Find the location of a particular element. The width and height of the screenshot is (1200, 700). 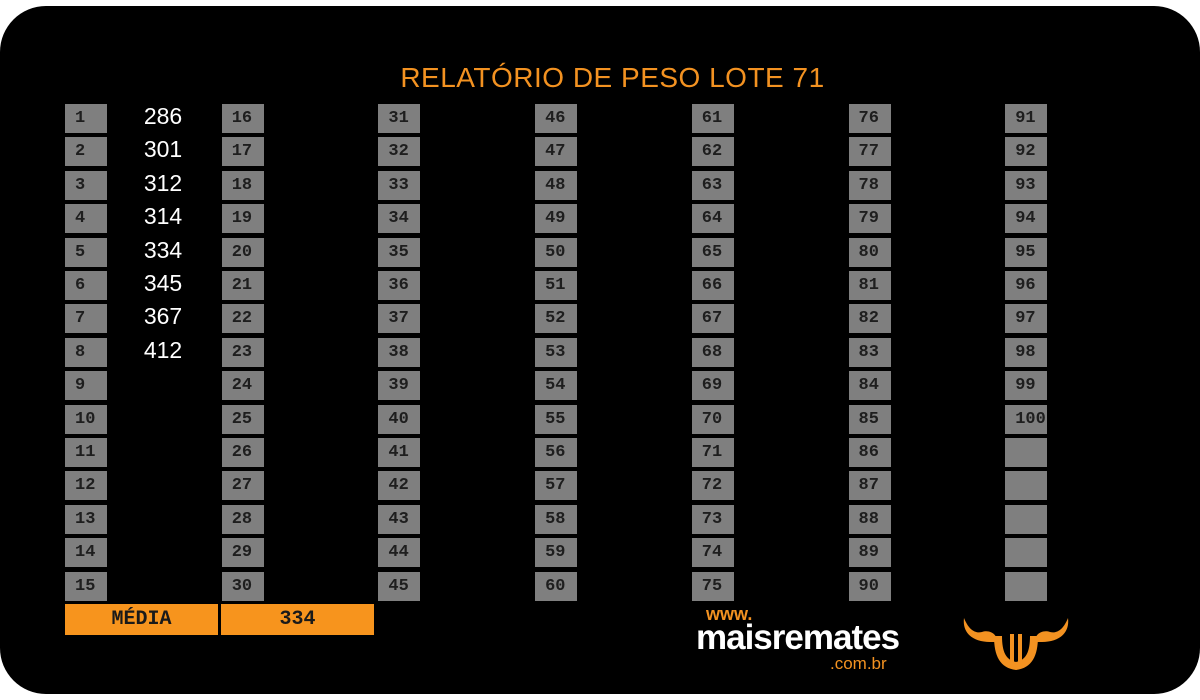

lot-number: 97 is located at coordinates (1026, 319).